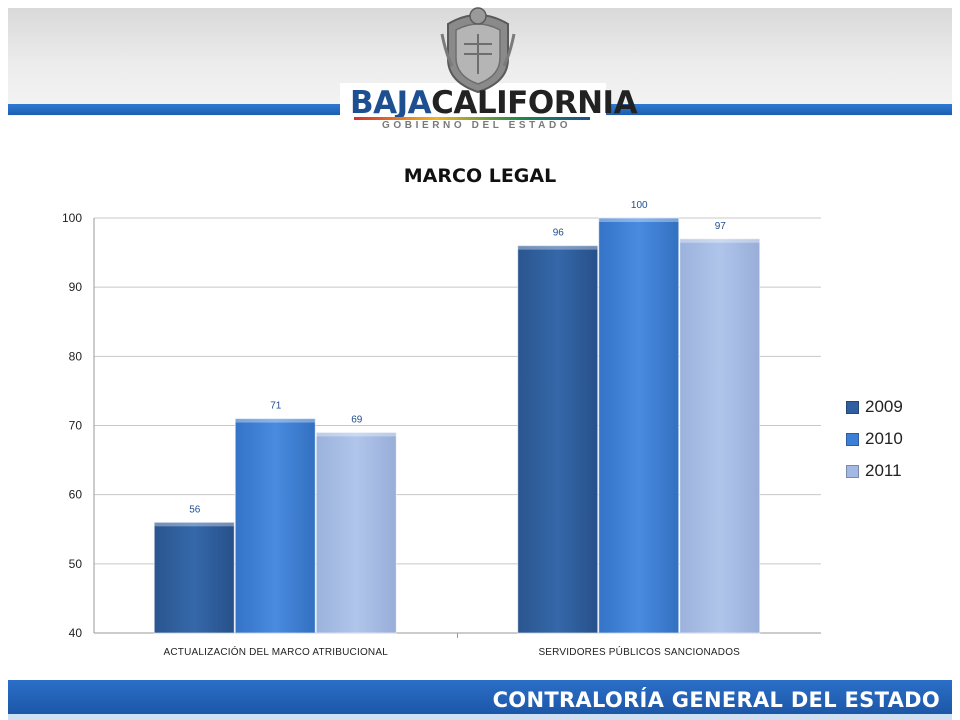 Image resolution: width=960 pixels, height=720 pixels. I want to click on y-tick-label: 50, so click(76, 564).